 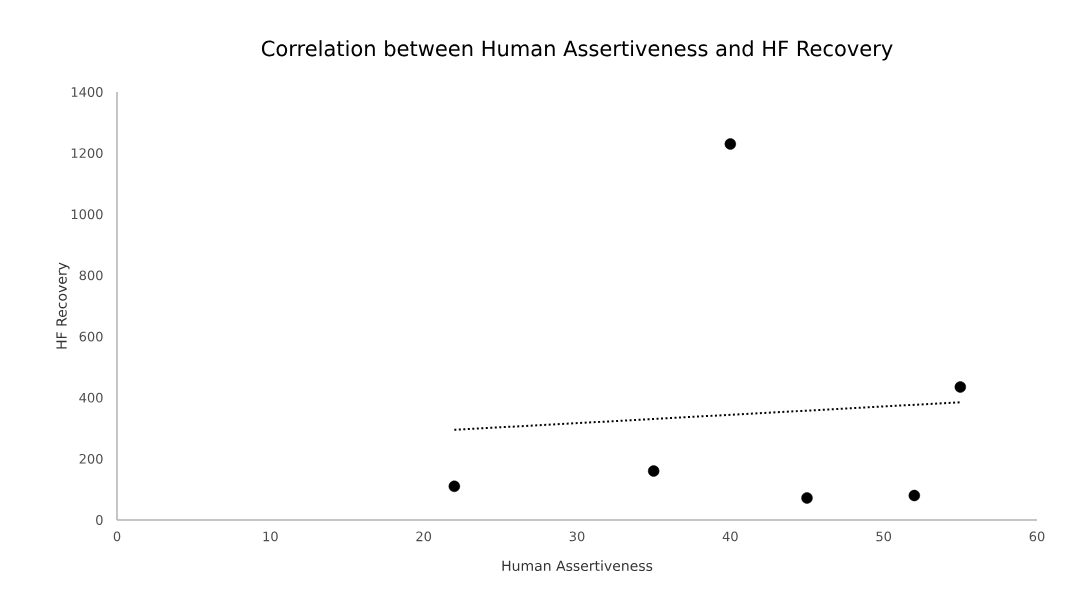 I want to click on y-tick-label: 0, so click(x=99, y=520).